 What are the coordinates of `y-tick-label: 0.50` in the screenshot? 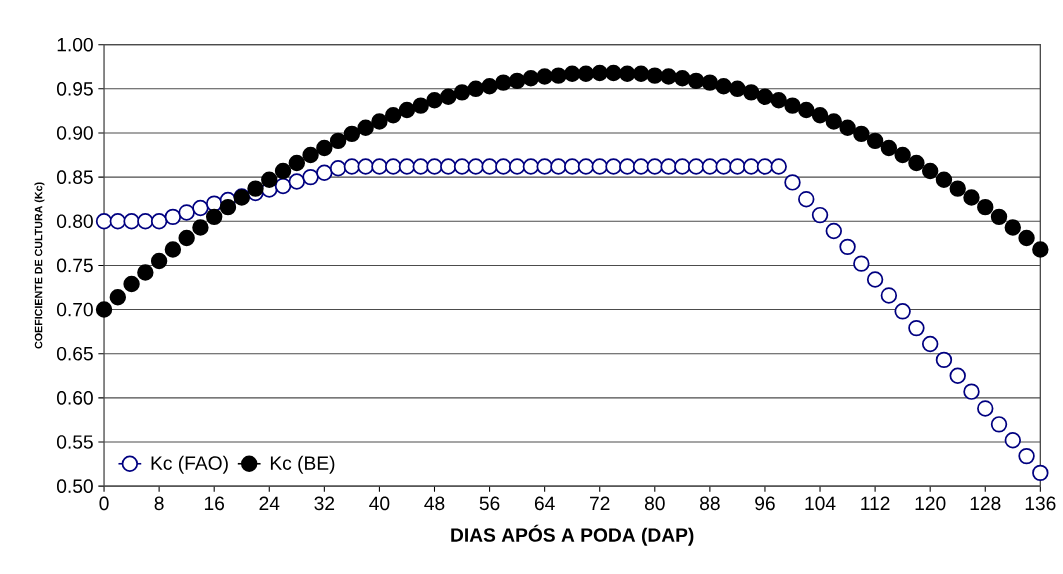 It's located at (75, 486).